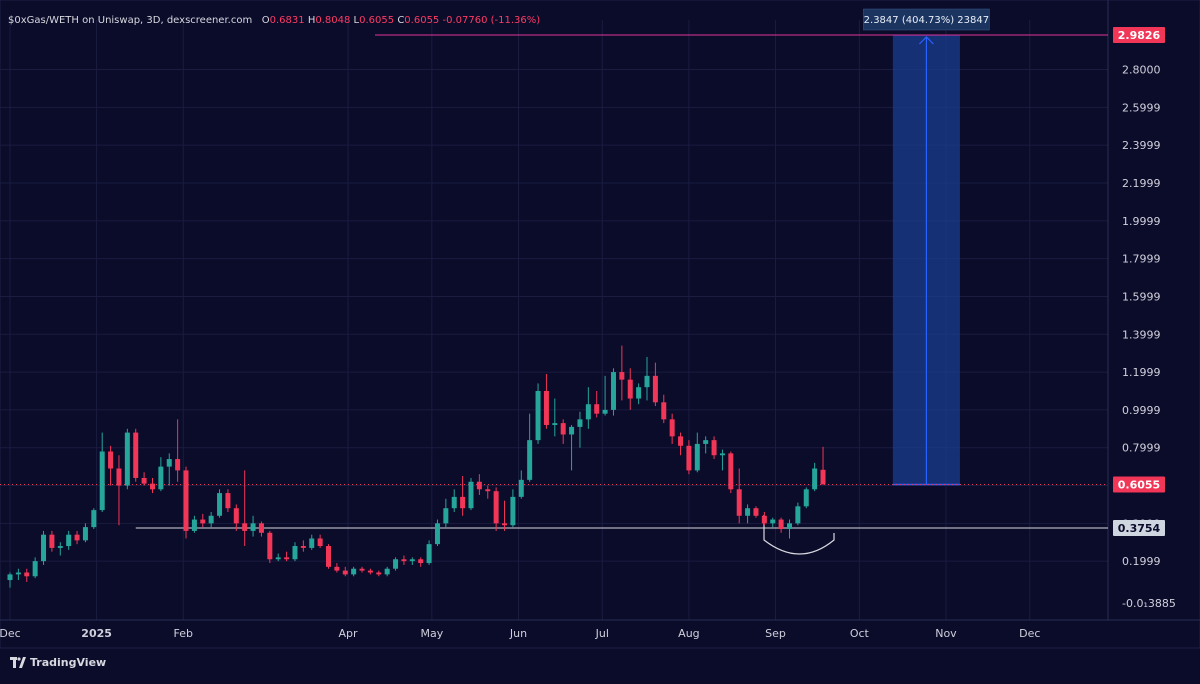 This screenshot has width=1200, height=684. Describe the element at coordinates (68, 662) in the screenshot. I see `tradingview-label: TradingView` at that location.